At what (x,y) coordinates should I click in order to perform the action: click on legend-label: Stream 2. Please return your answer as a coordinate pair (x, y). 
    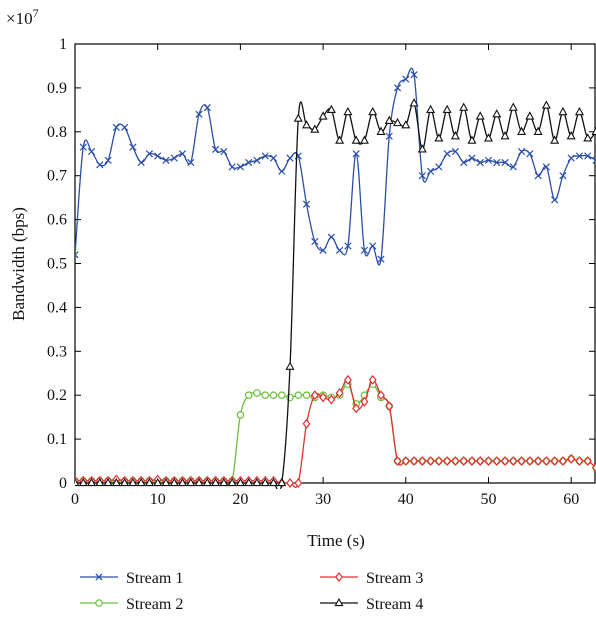
    Looking at the image, I should click on (154, 604).